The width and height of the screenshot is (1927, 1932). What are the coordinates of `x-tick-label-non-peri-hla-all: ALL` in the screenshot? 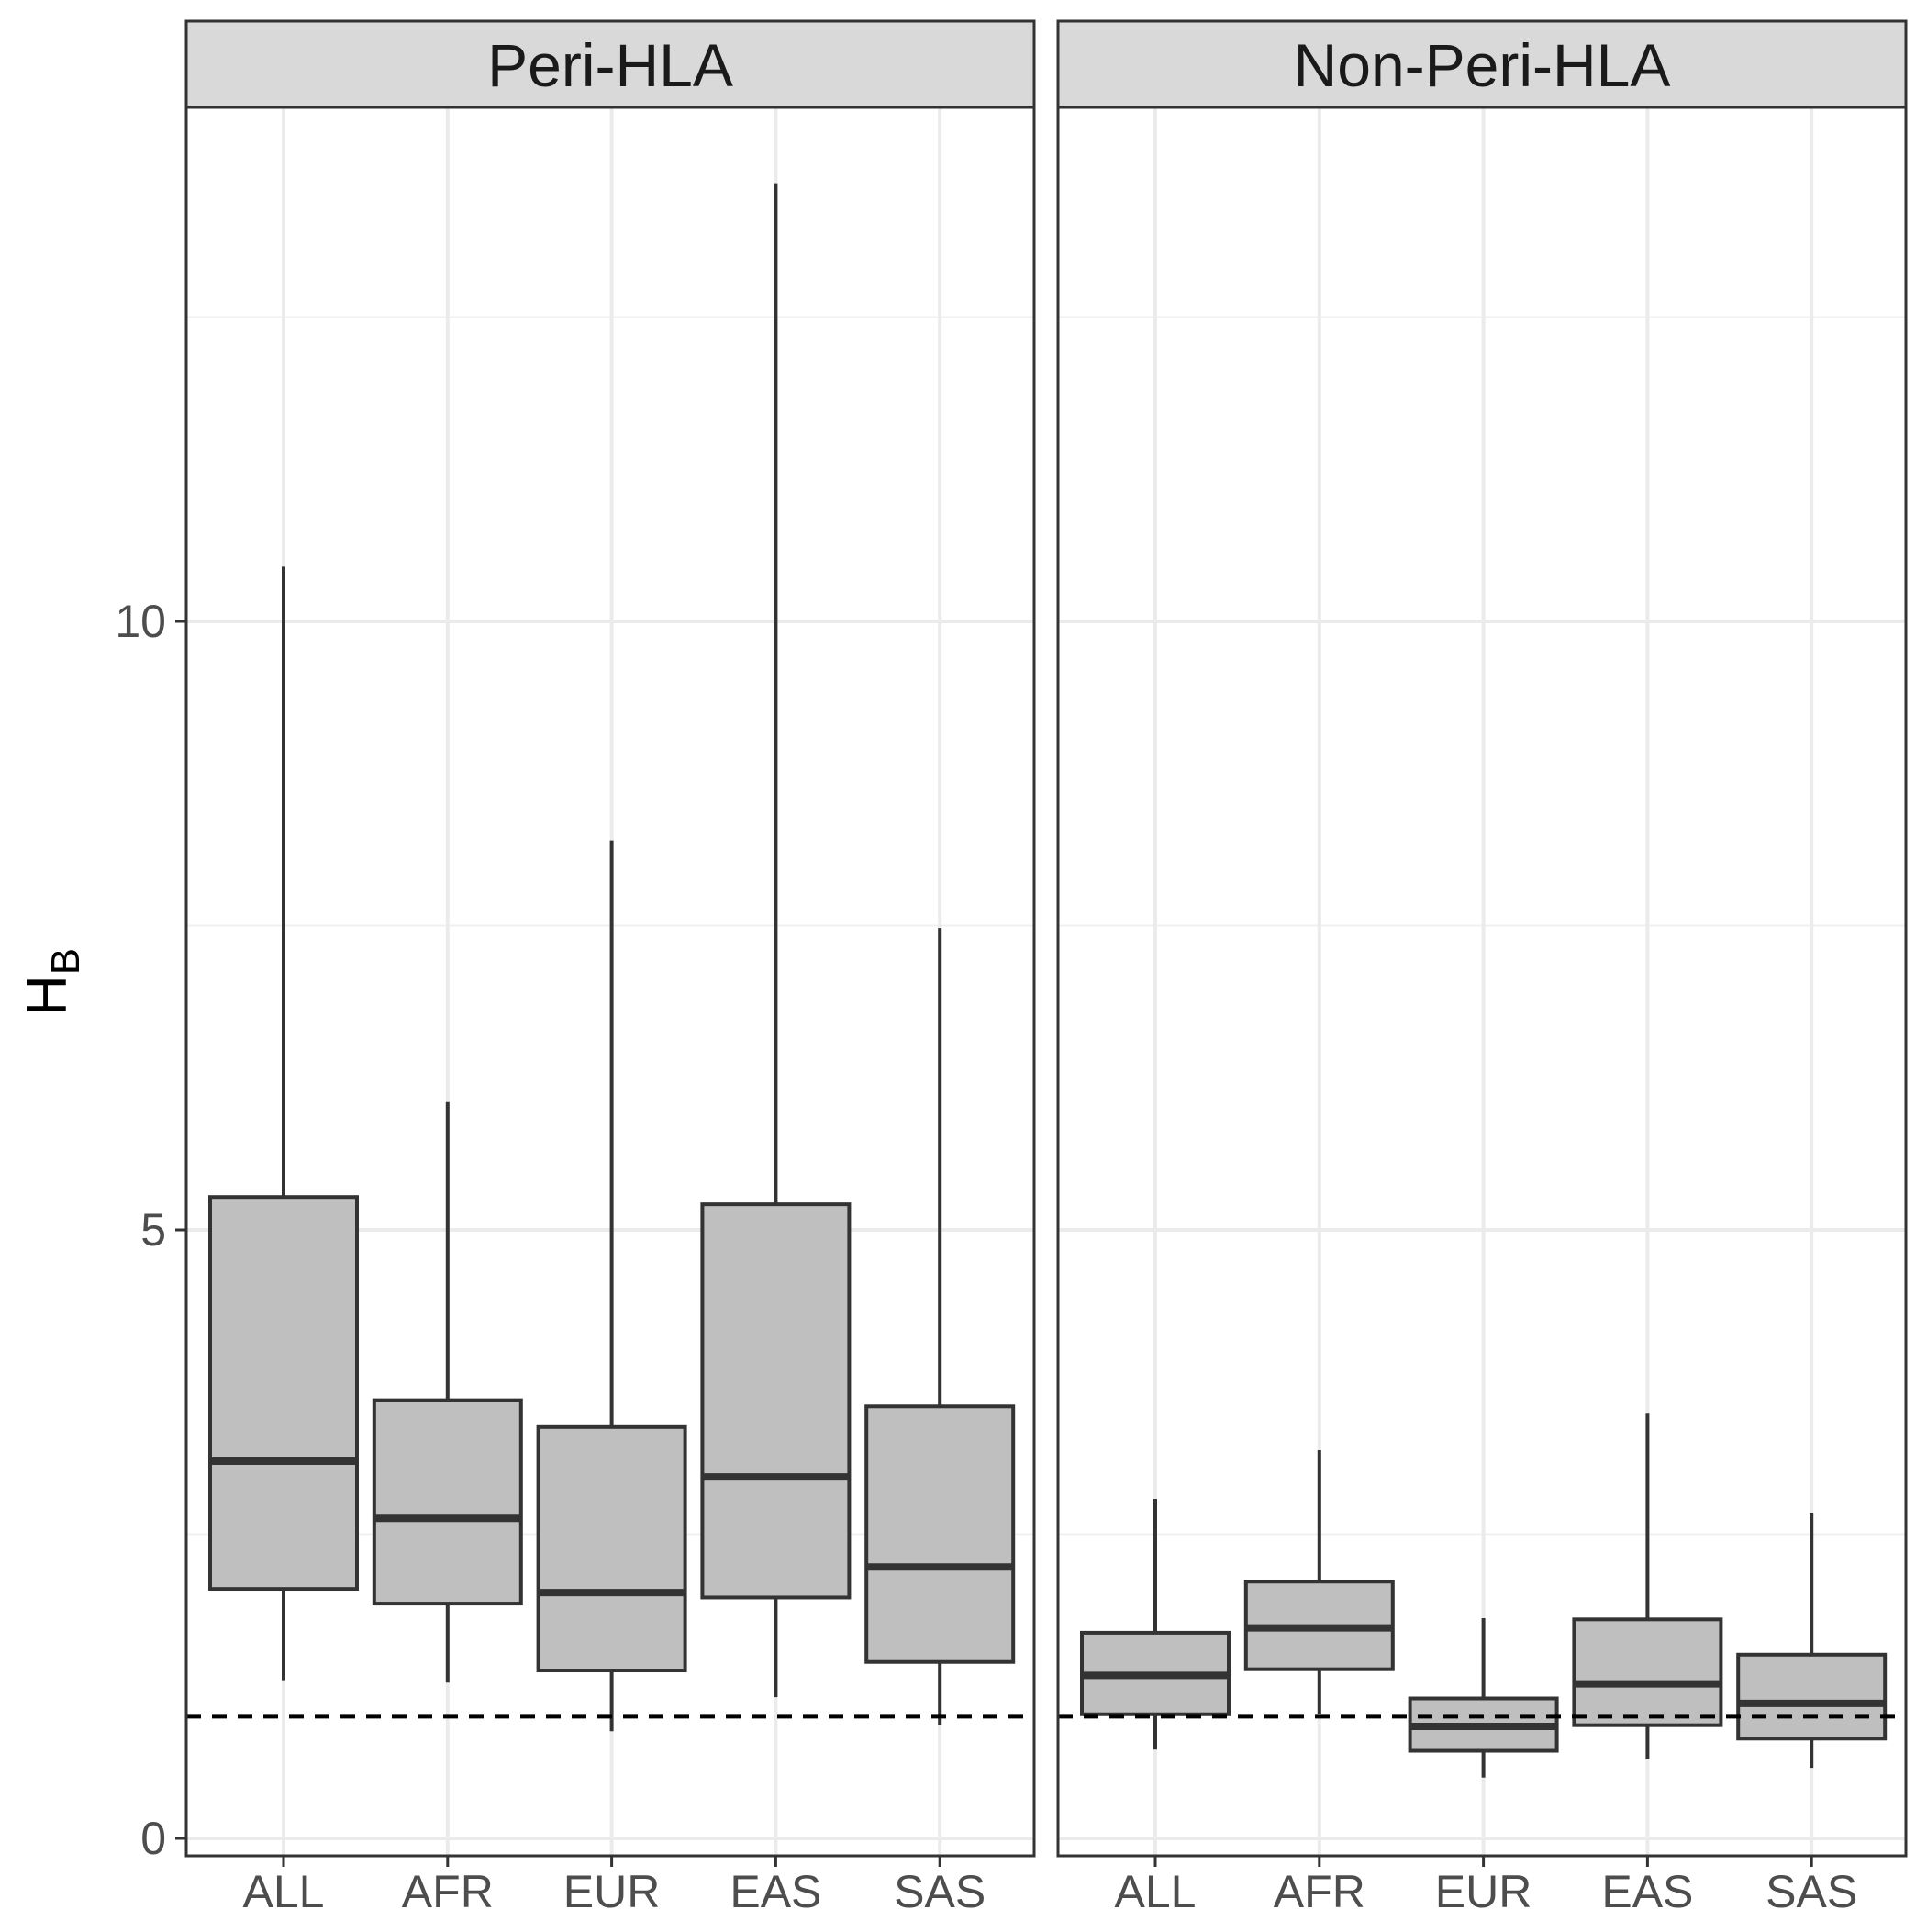 It's located at (1156, 1891).